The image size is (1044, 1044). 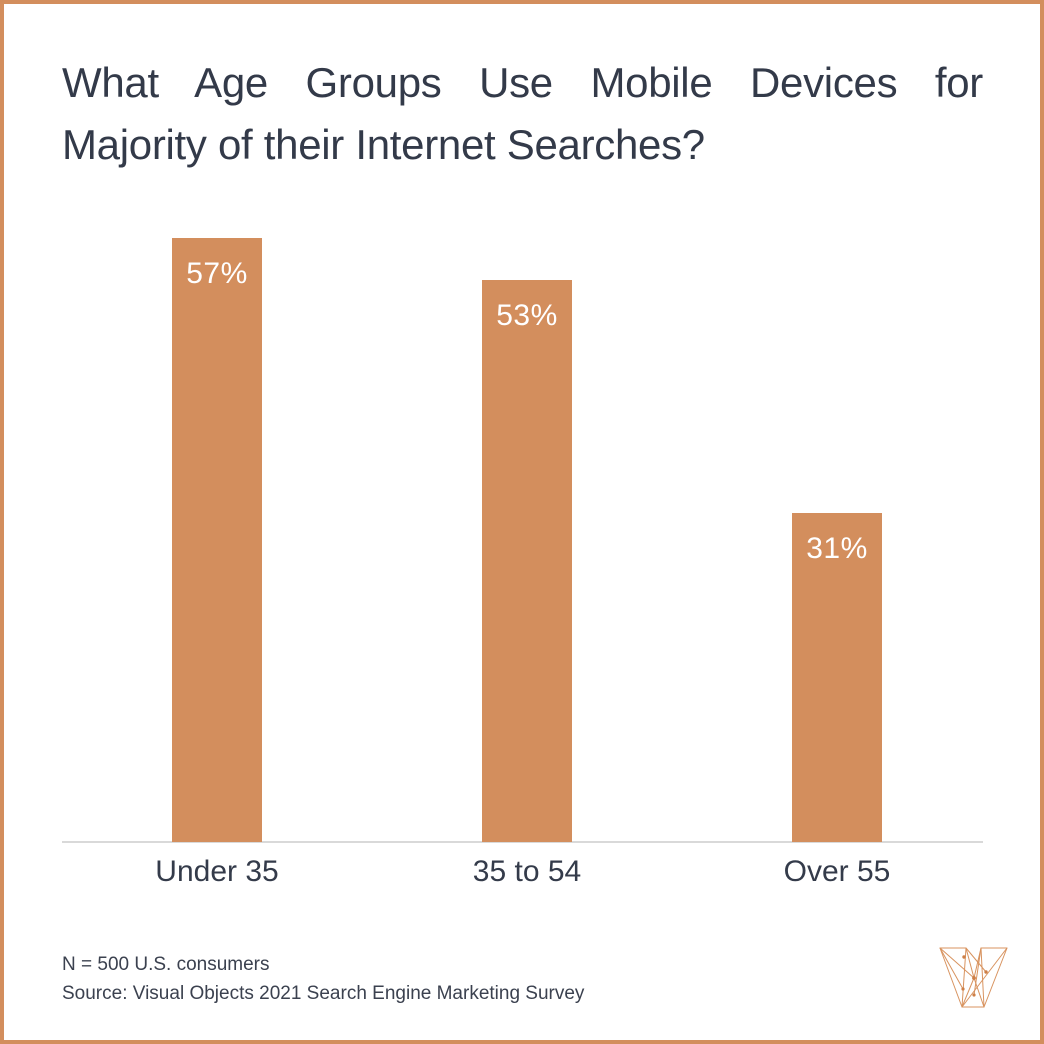 What do you see at coordinates (166, 964) in the screenshot?
I see `footnote-sample-size: N = 500 U.S. consumers` at bounding box center [166, 964].